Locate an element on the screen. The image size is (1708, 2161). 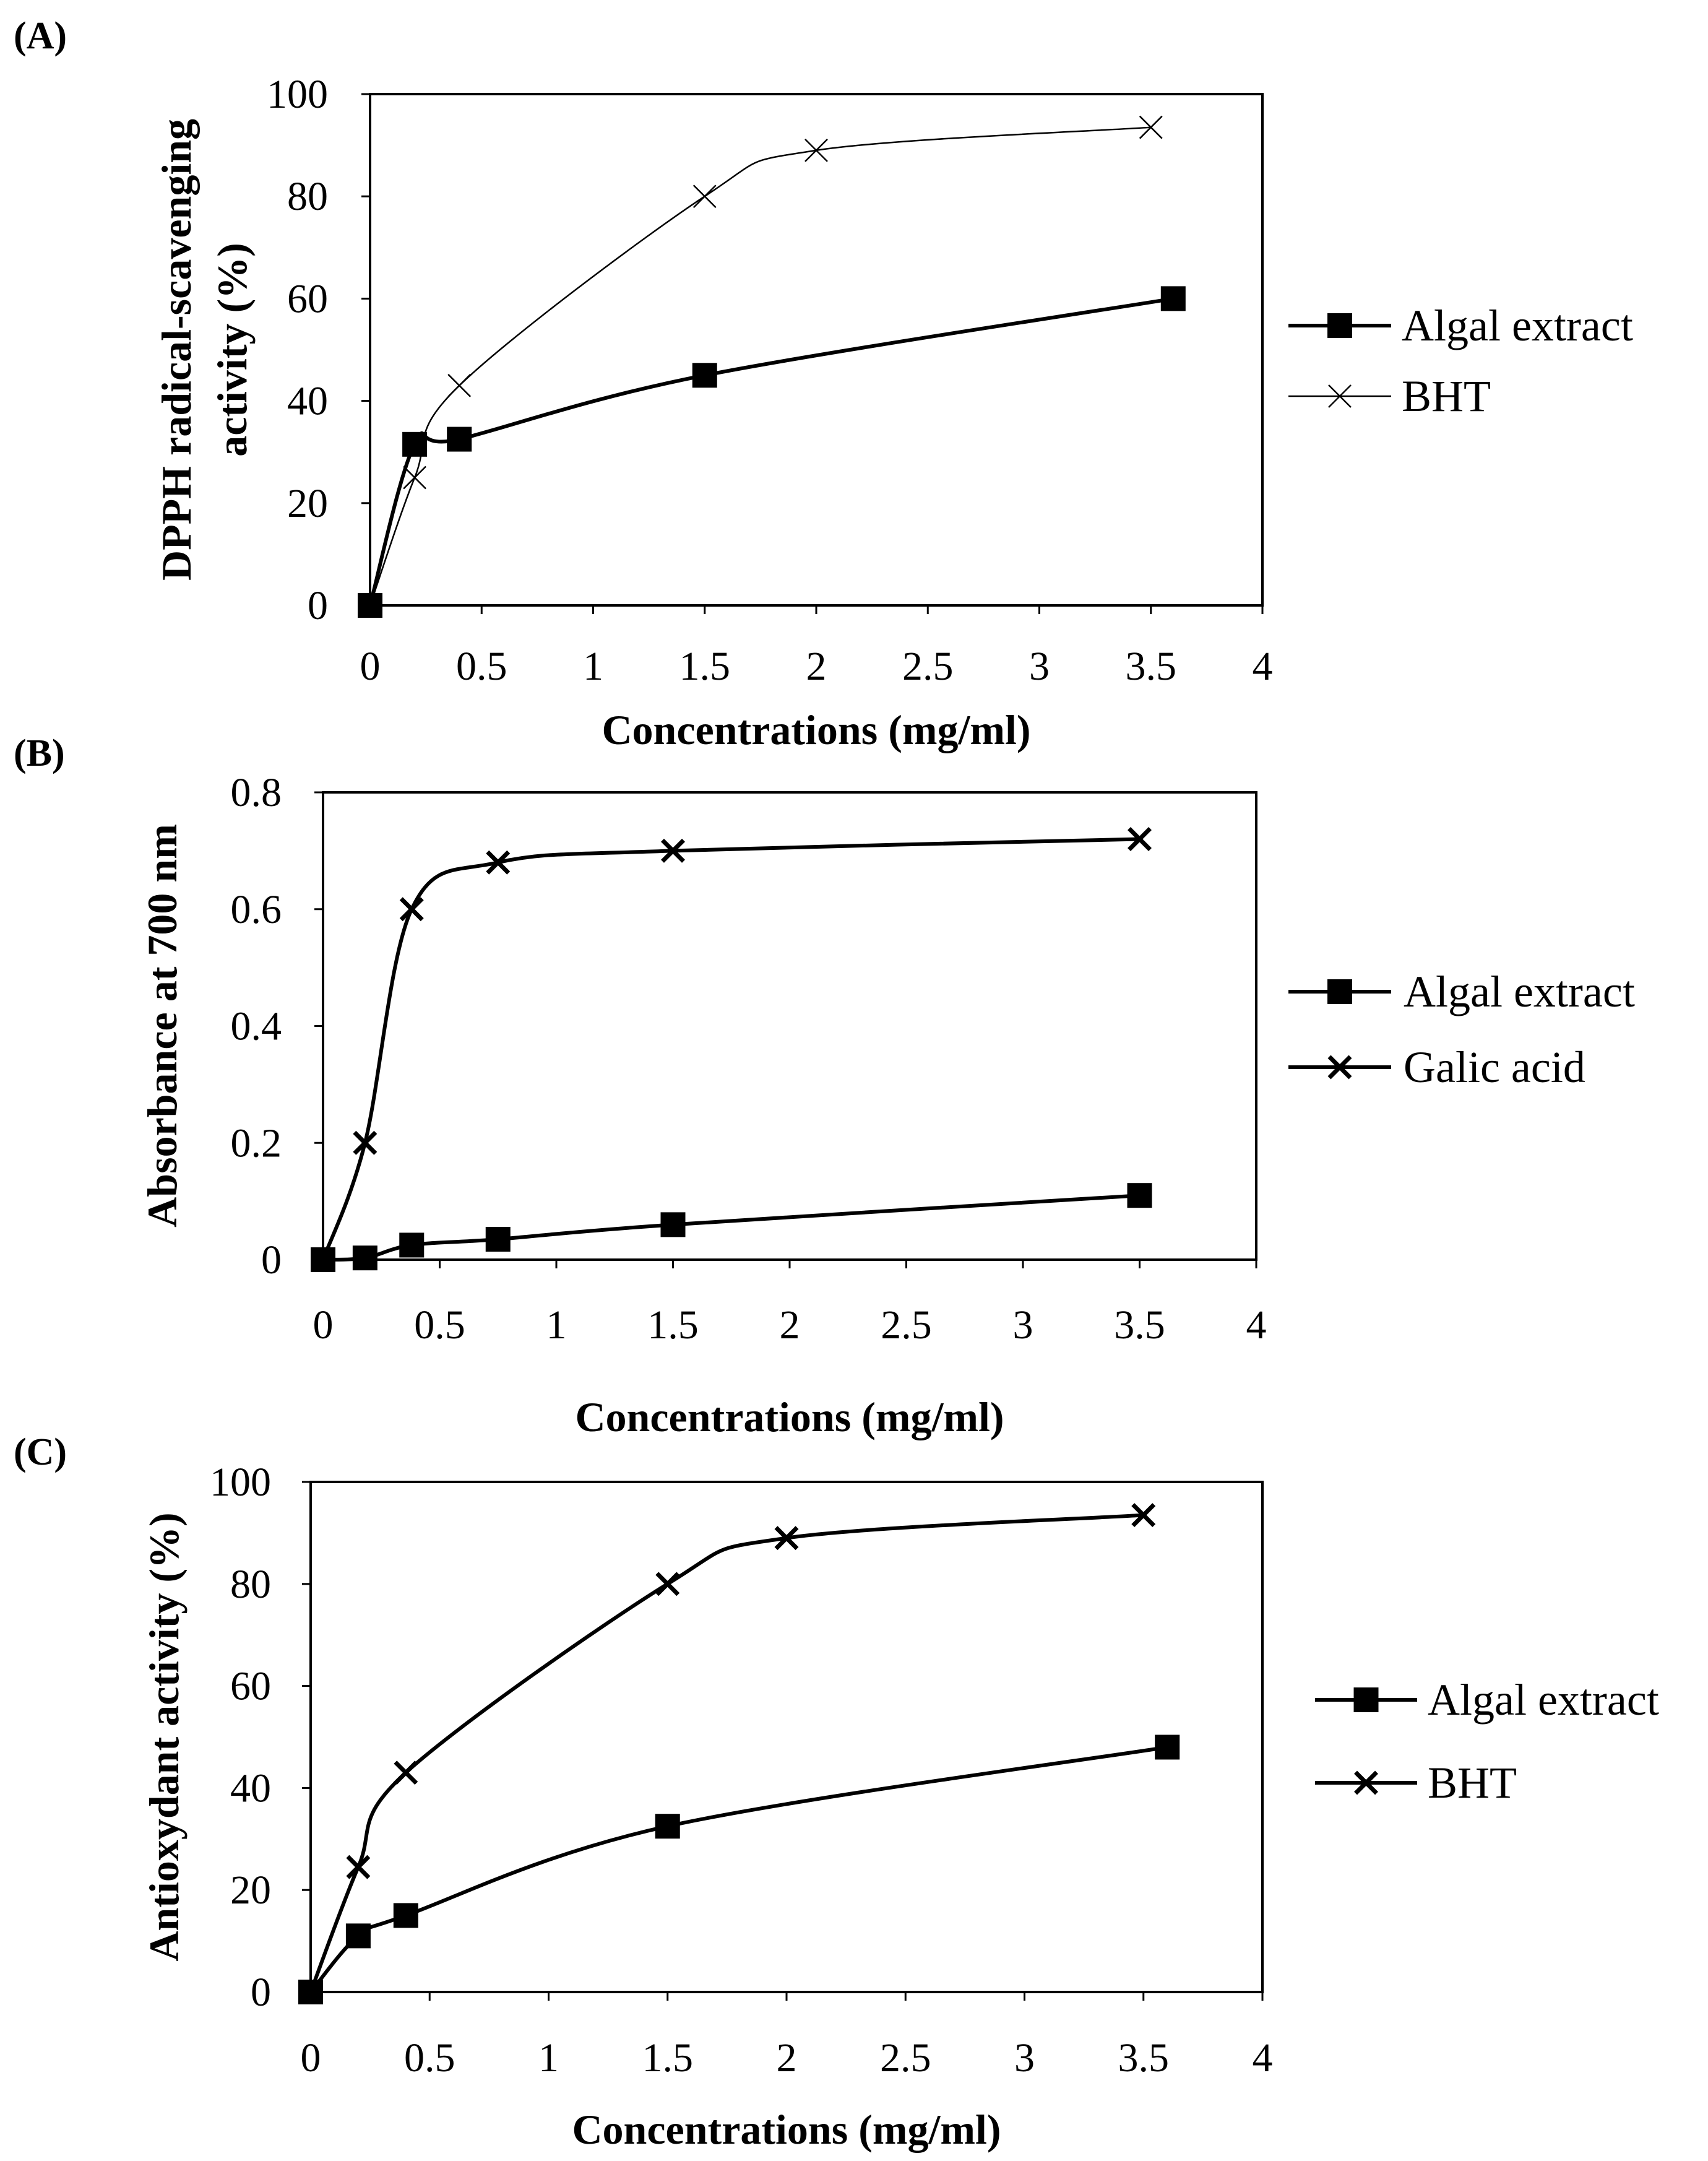
y-tick-label: 0.4 is located at coordinates (256, 1026).